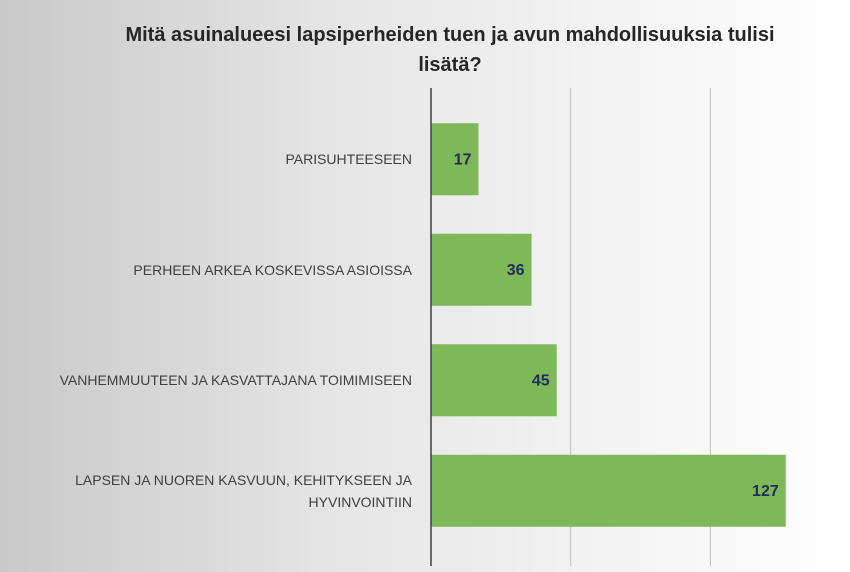 This screenshot has width=850, height=572. Describe the element at coordinates (516, 270) in the screenshot. I see `value-label: 36` at that location.